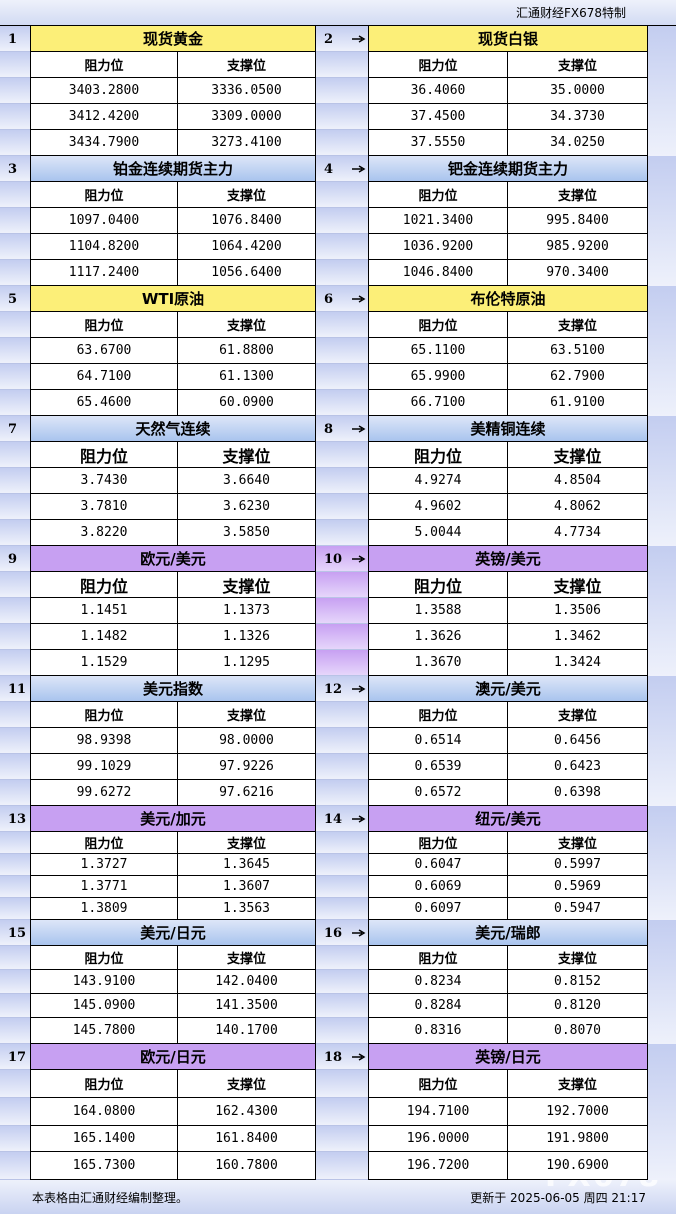 The height and width of the screenshot is (1214, 676). Describe the element at coordinates (13, 429) in the screenshot. I see `block-number: 7` at that location.